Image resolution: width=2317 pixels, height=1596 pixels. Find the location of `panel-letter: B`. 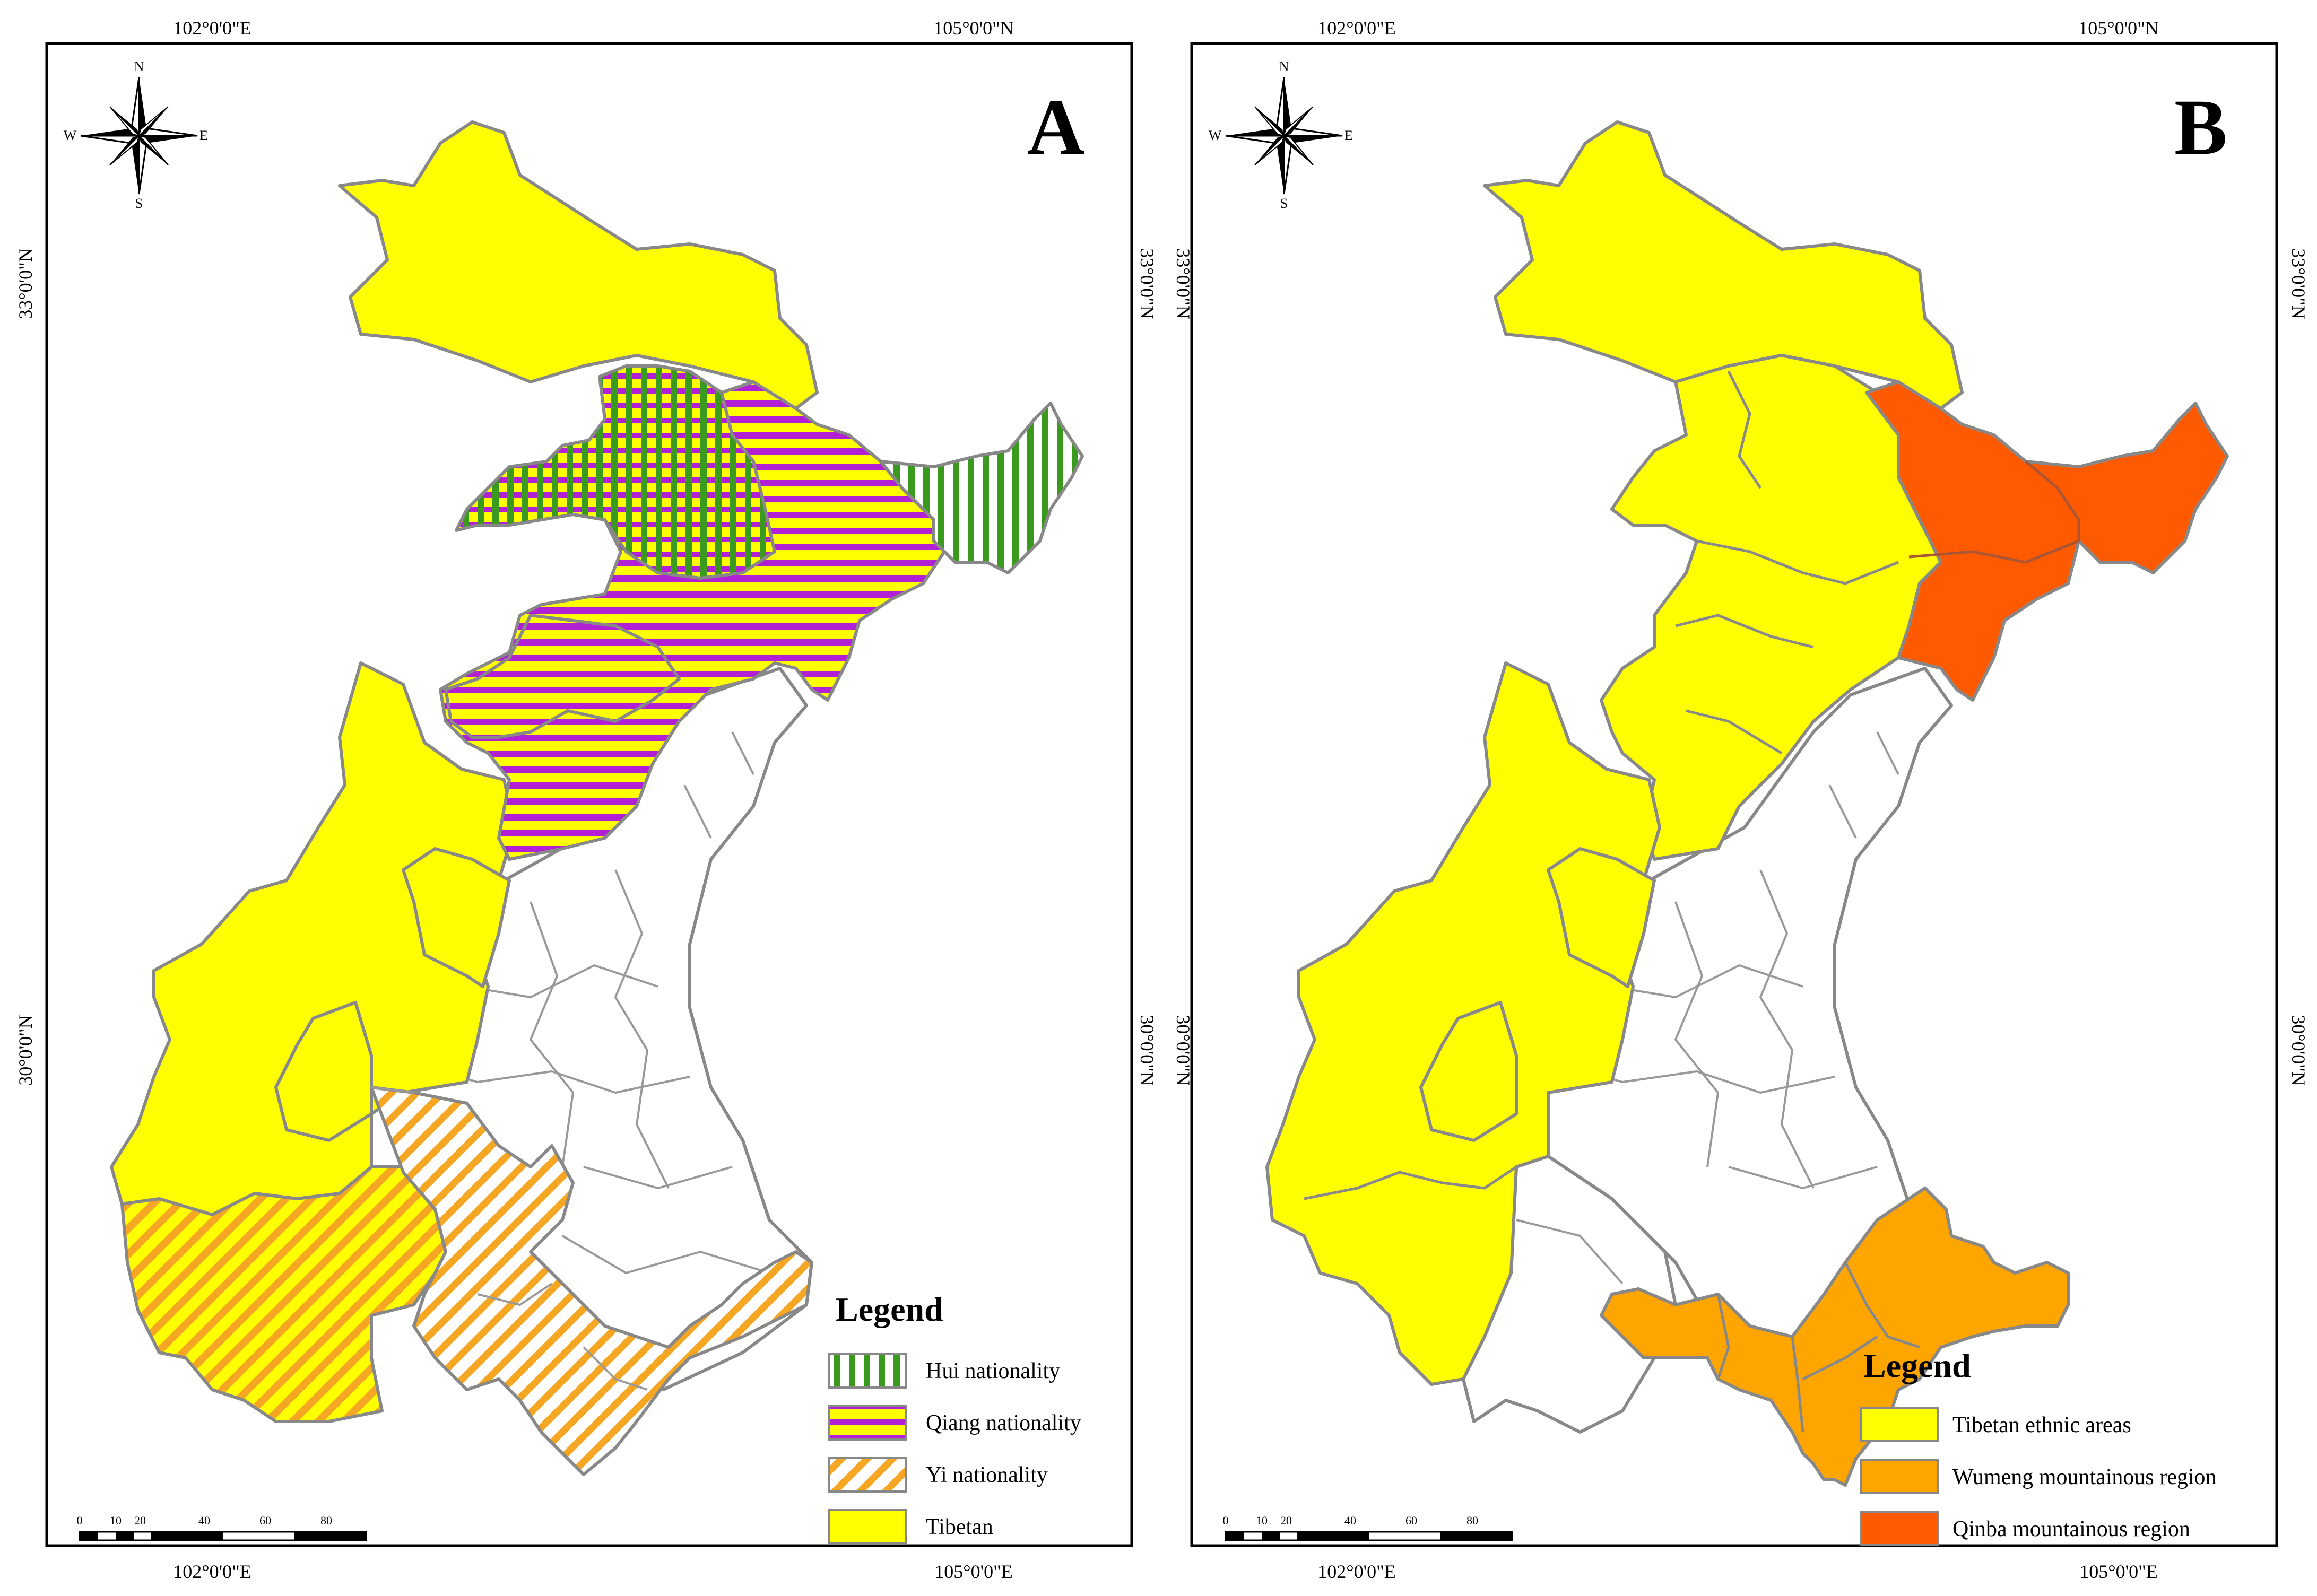

panel-letter: B is located at coordinates (2200, 127).